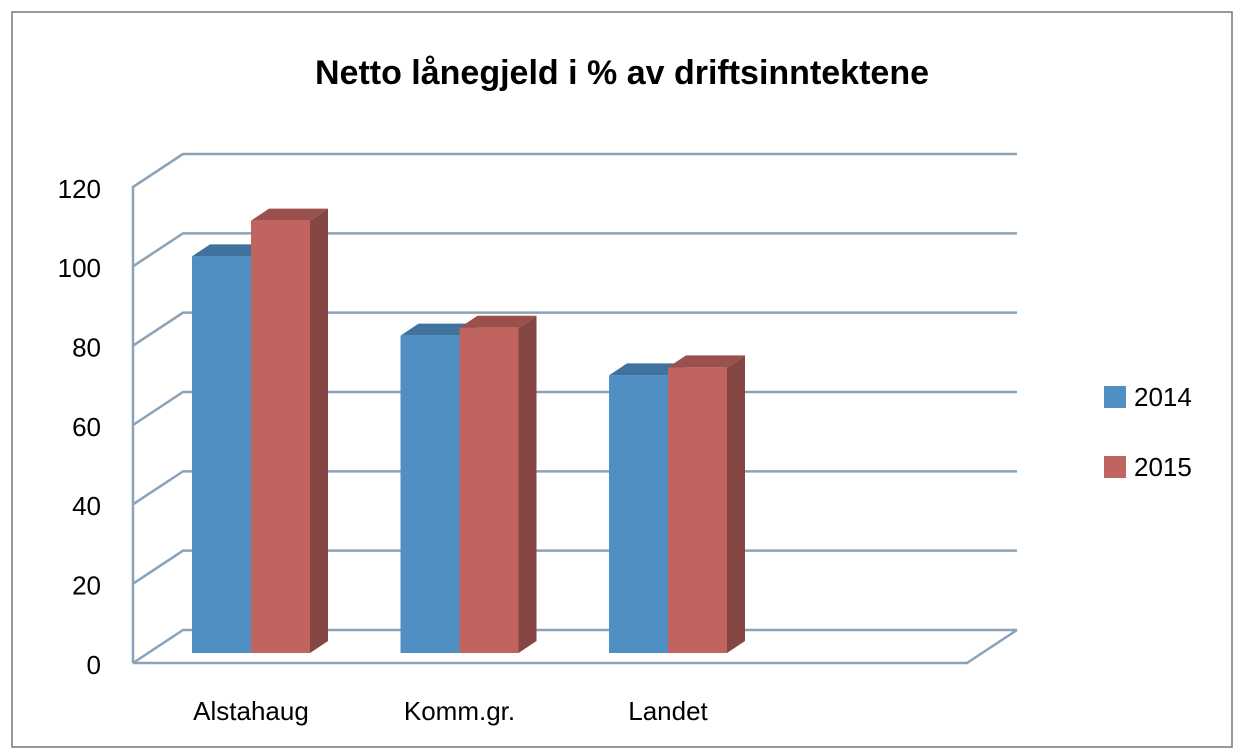 This screenshot has height=751, width=1235. Describe the element at coordinates (575, 646) in the screenshot. I see `floor` at that location.